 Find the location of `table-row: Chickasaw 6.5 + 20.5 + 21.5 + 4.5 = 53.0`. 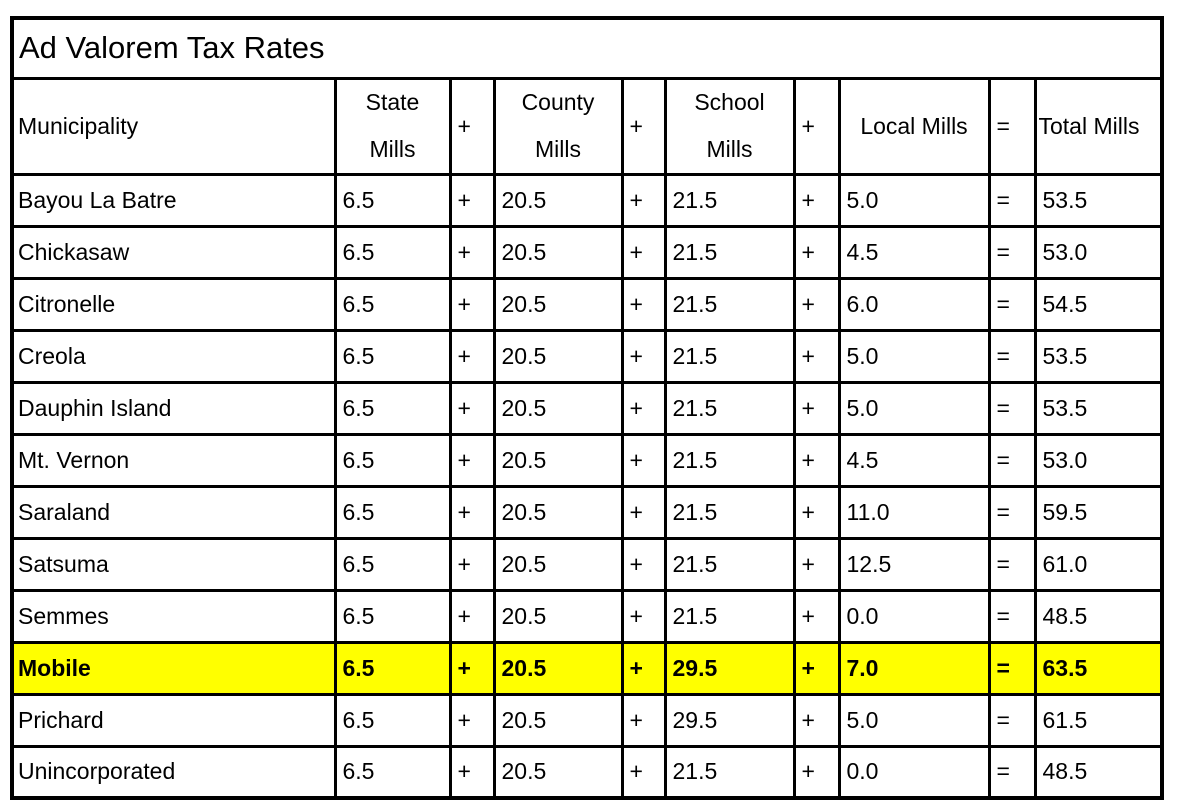

table-row: Chickasaw 6.5 + 20.5 + 21.5 + 4.5 = 53.0 is located at coordinates (587, 252).